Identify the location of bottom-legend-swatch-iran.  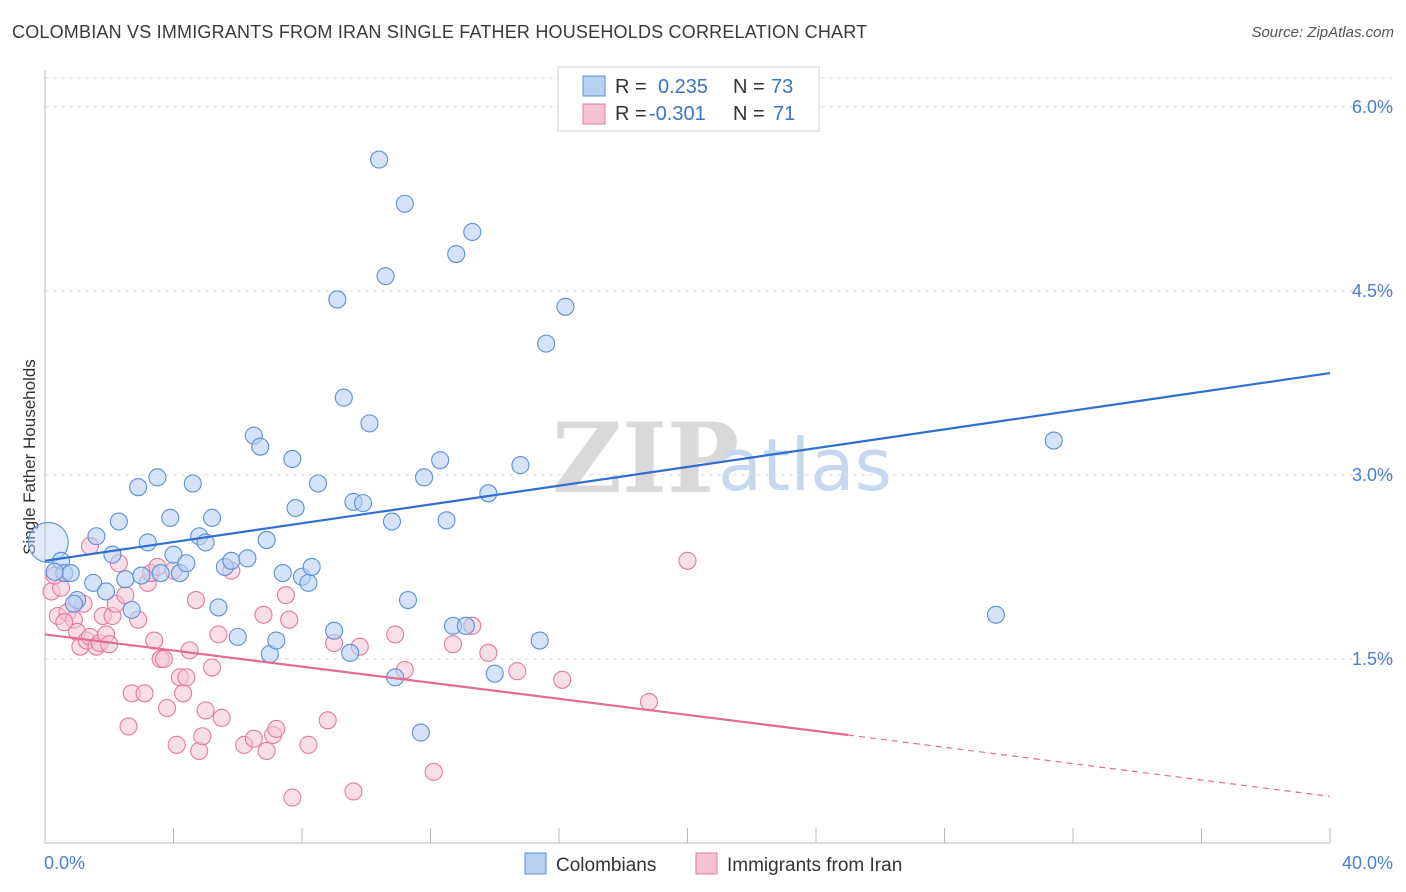
(706, 863).